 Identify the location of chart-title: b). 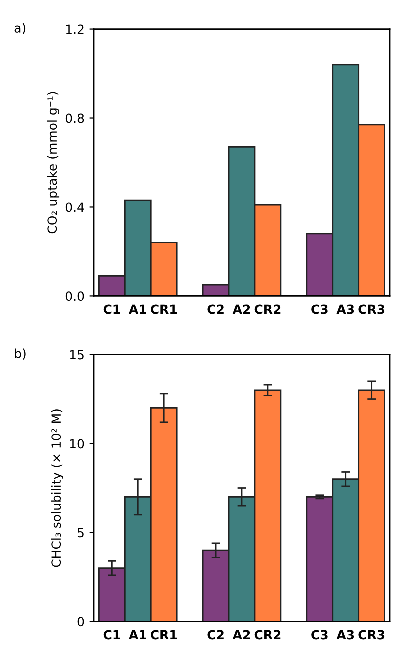
(20, 354).